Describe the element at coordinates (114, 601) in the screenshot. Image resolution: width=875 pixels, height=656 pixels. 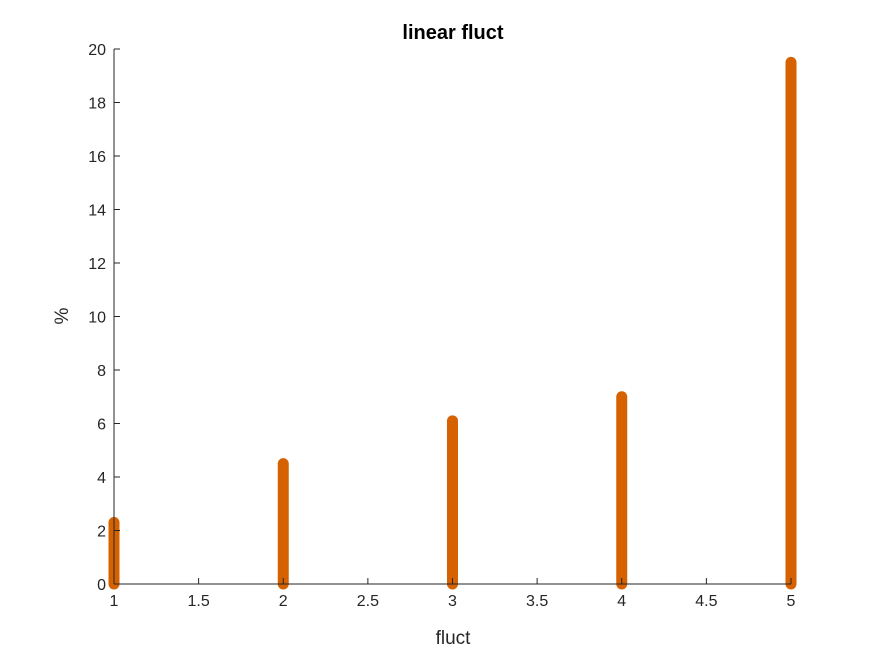
I see `x-tick-label: 1` at that location.